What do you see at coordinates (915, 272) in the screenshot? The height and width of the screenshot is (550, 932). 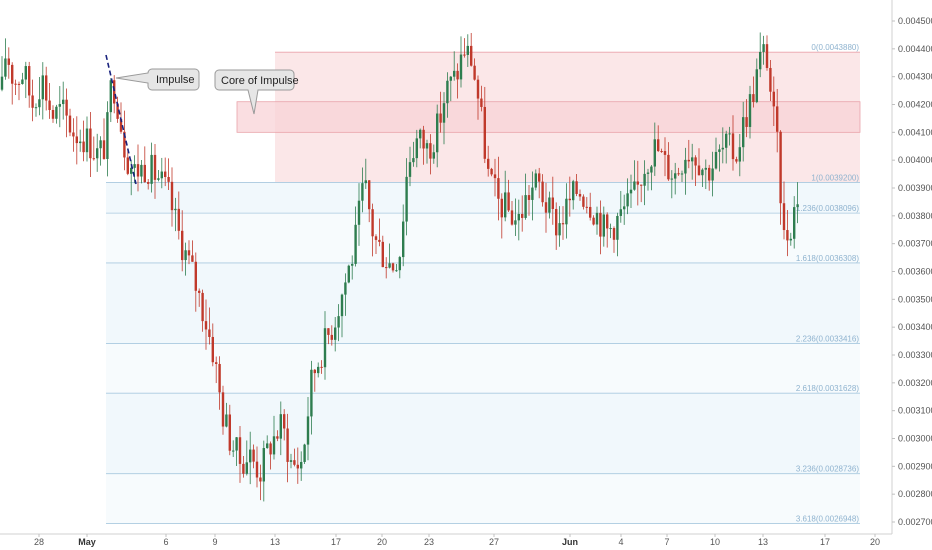 I see `y-tick-label: 0.0036000` at bounding box center [915, 272].